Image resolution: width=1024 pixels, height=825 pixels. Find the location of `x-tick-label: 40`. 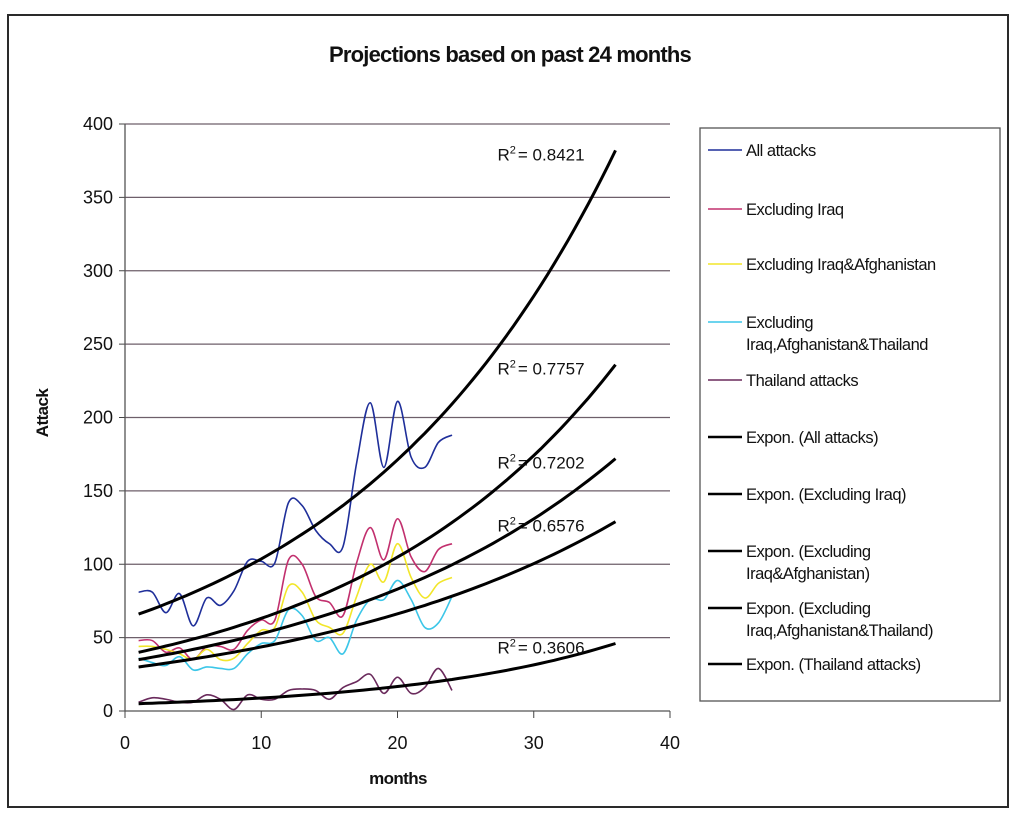

x-tick-label: 40 is located at coordinates (670, 743).